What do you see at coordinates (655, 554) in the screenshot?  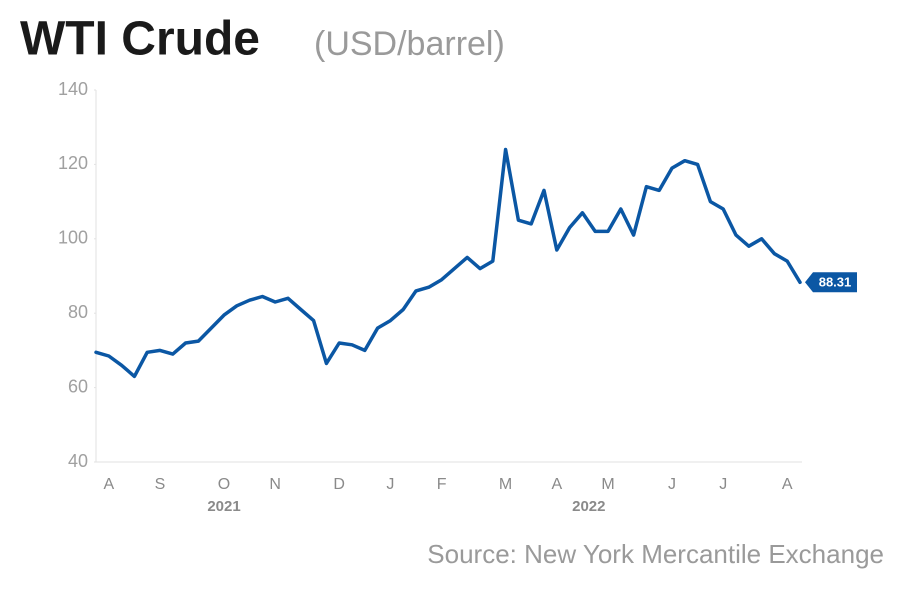 I see `source: Source: New York Mercantile Exchange` at bounding box center [655, 554].